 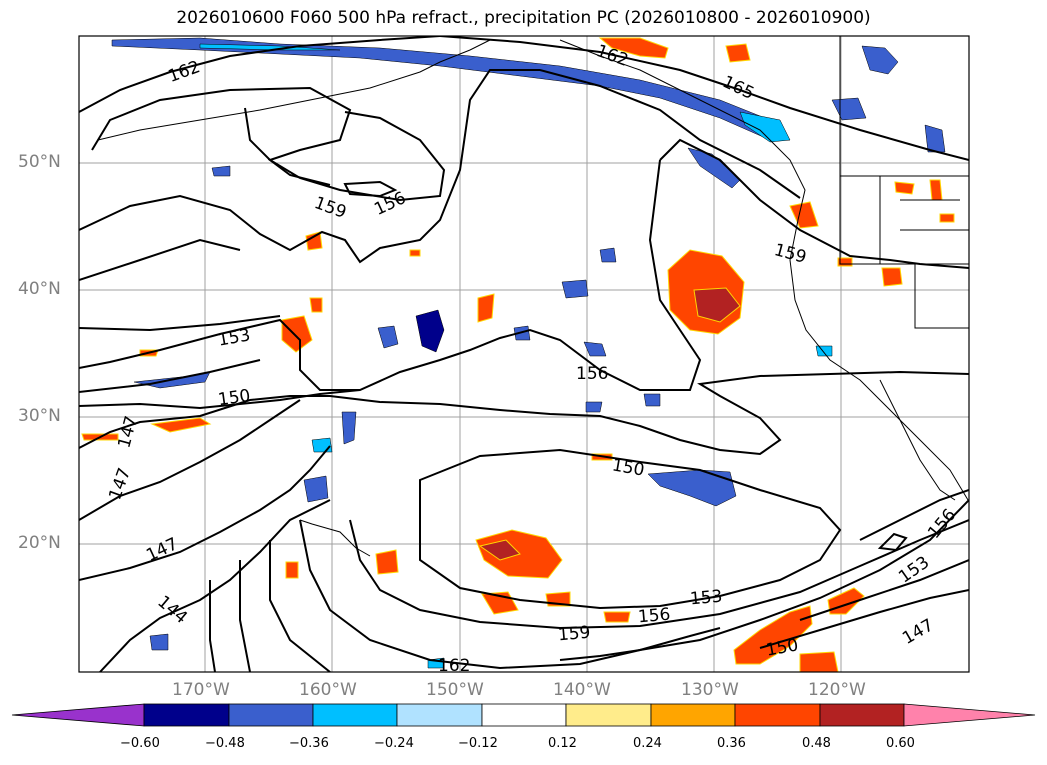 What do you see at coordinates (394, 743) in the screenshot?
I see `colorbar-tick: −0.24` at bounding box center [394, 743].